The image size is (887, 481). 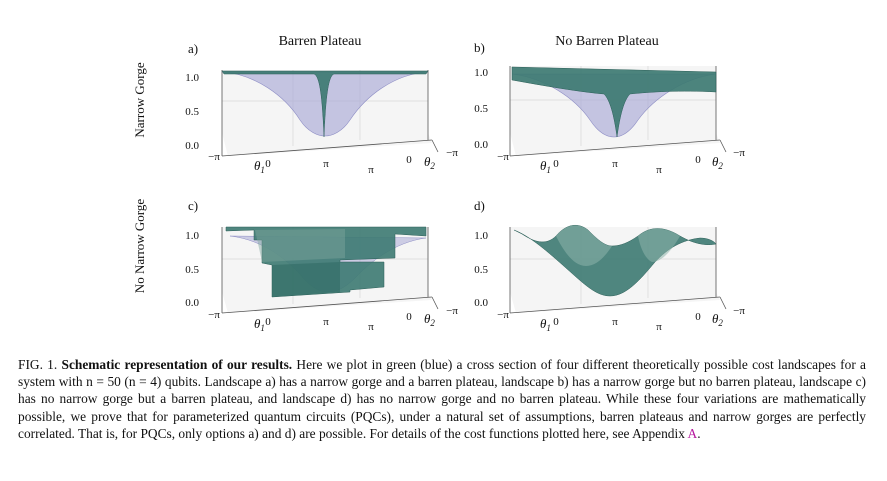 What do you see at coordinates (692, 433) in the screenshot?
I see `appendix-link: A` at bounding box center [692, 433].